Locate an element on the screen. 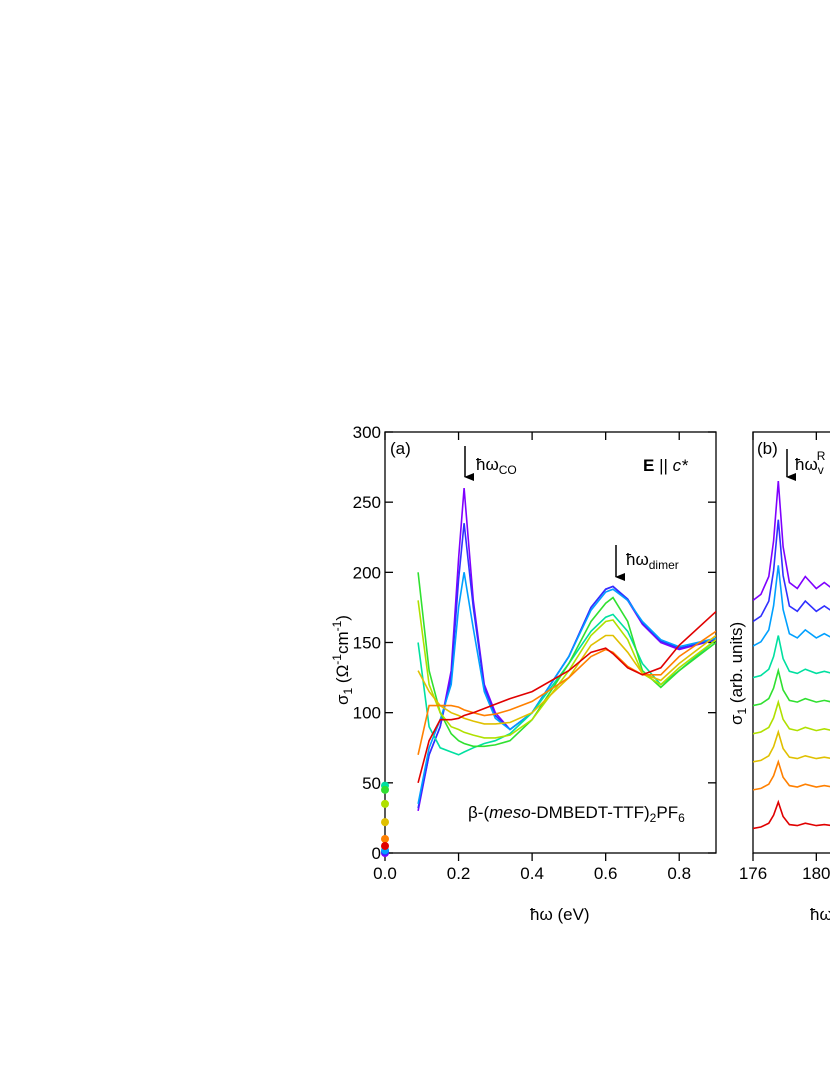 This screenshot has width=830, height=1075. y-label-part: cm is located at coordinates (342, 642).